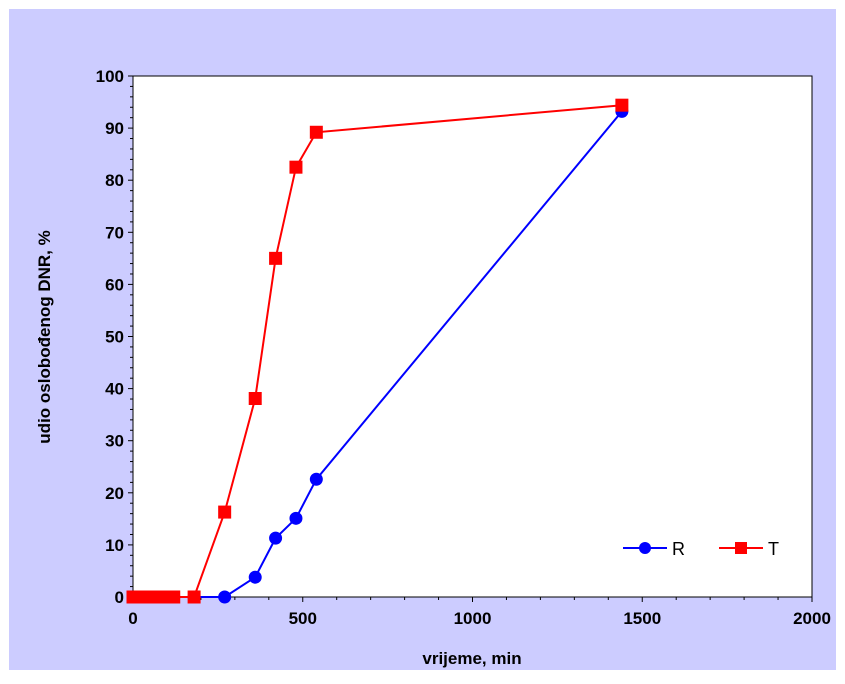 This screenshot has height=684, width=845. What do you see at coordinates (645, 548) in the screenshot?
I see `legend-marker-r` at bounding box center [645, 548].